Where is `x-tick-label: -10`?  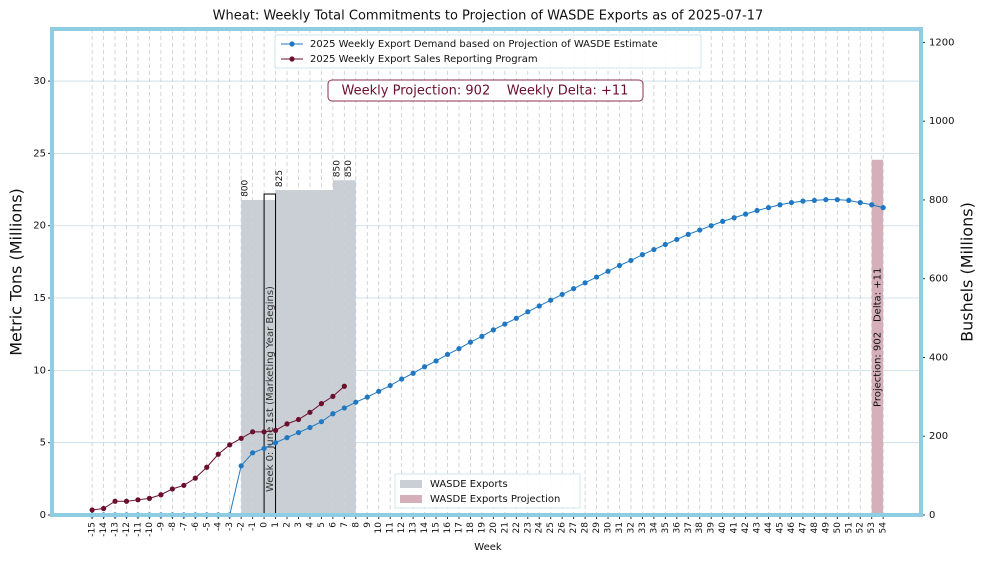 x-tick-label: -10 is located at coordinates (150, 529).